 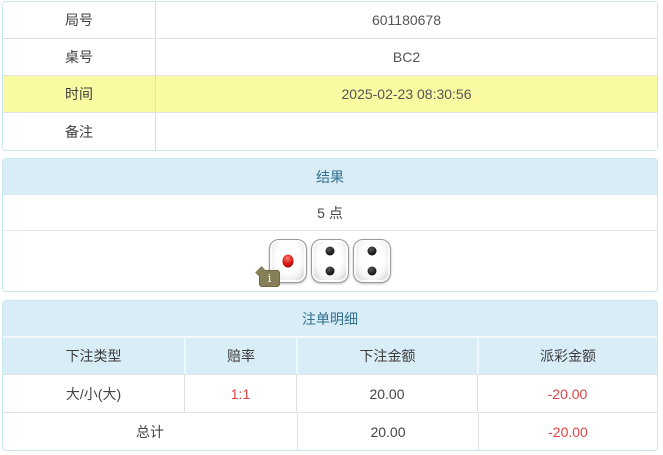 What do you see at coordinates (240, 356) in the screenshot?
I see `col-odds: 赔率` at bounding box center [240, 356].